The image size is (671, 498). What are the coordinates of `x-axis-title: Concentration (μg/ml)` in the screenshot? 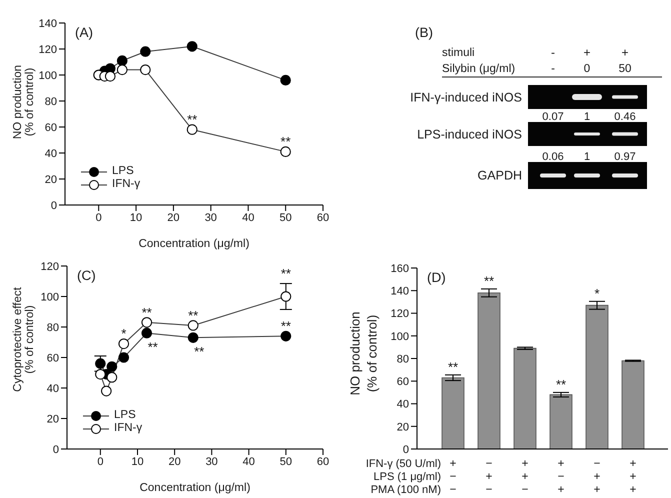 It's located at (195, 488).